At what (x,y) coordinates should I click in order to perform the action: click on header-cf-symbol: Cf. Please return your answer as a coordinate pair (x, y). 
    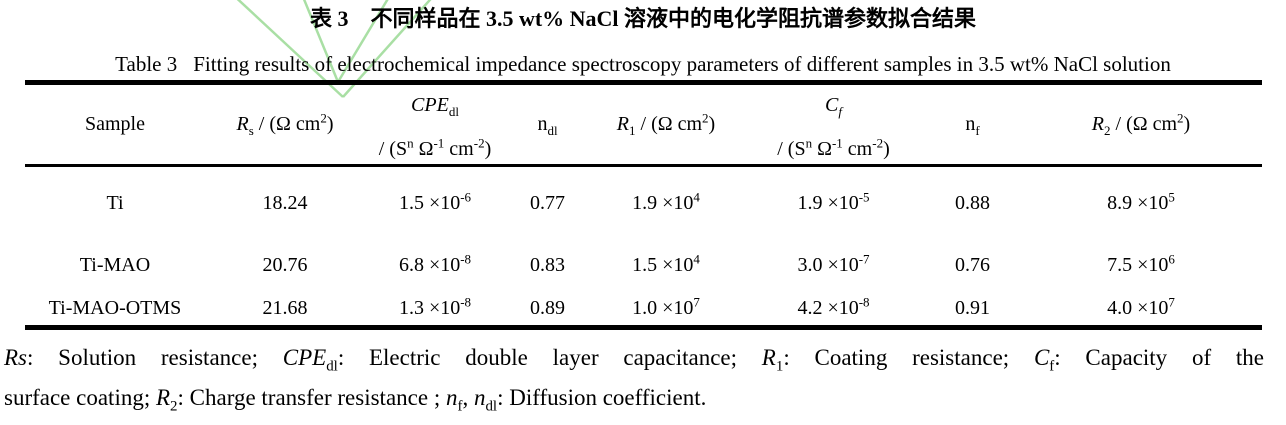
    Looking at the image, I should click on (833, 106).